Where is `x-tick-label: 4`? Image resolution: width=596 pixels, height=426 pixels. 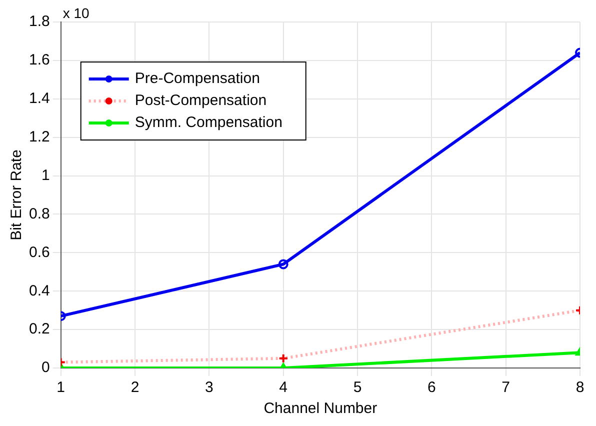 x-tick-label: 4 is located at coordinates (283, 387).